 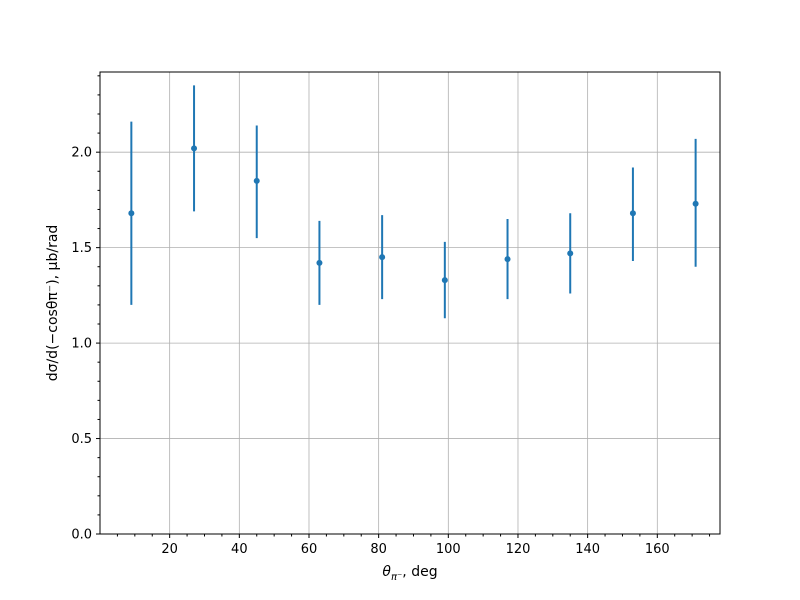 What do you see at coordinates (239, 549) in the screenshot?
I see `x-tick-label: 40` at bounding box center [239, 549].